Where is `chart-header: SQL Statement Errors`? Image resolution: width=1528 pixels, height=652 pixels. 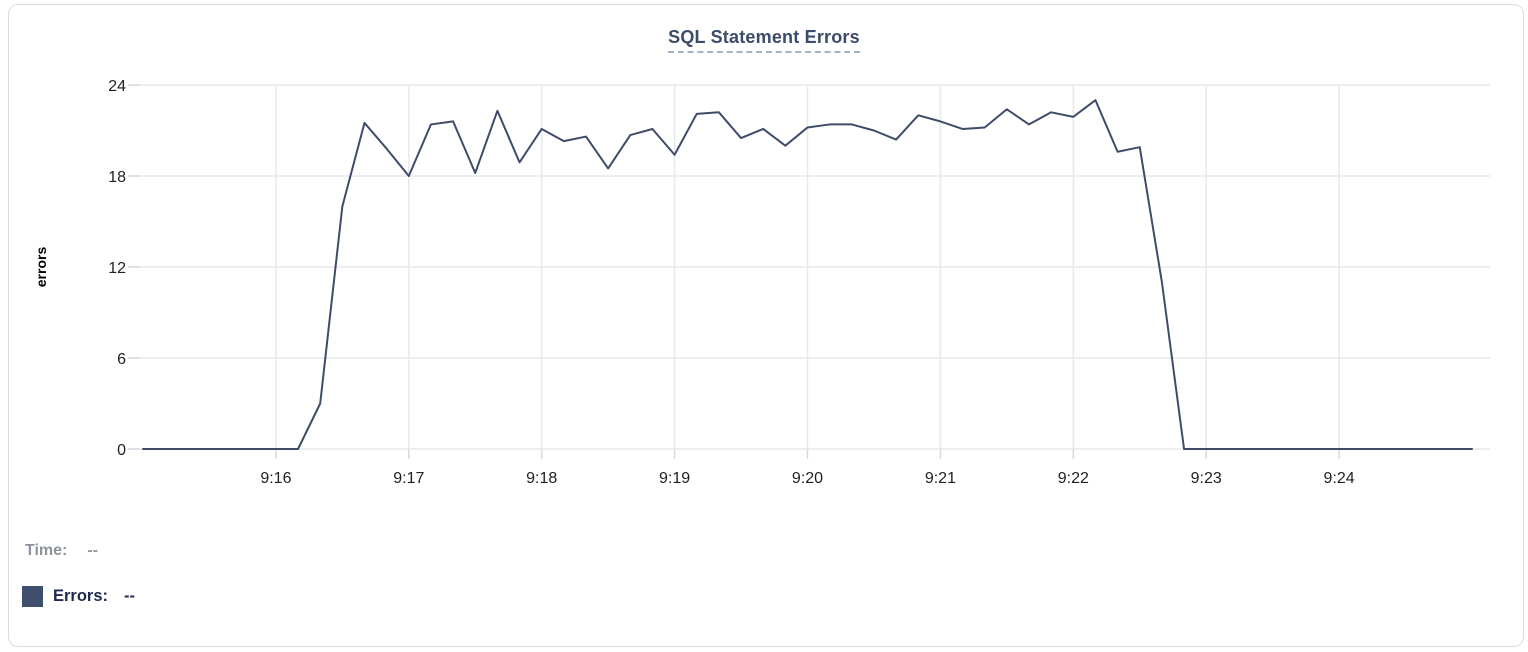
chart-header: SQL Statement Errors is located at coordinates (764, 40).